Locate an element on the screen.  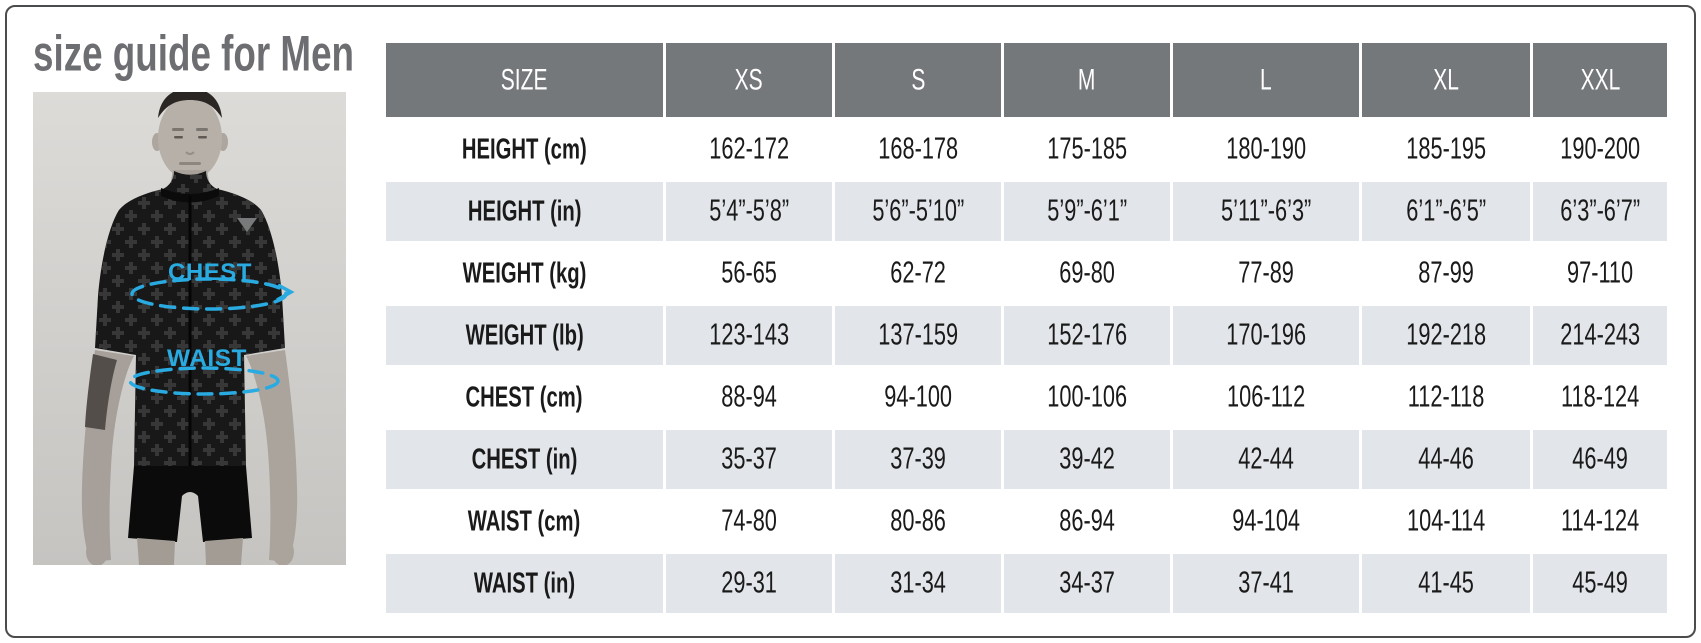
row-label-text: WEIGHT (kg) is located at coordinates (524, 273).